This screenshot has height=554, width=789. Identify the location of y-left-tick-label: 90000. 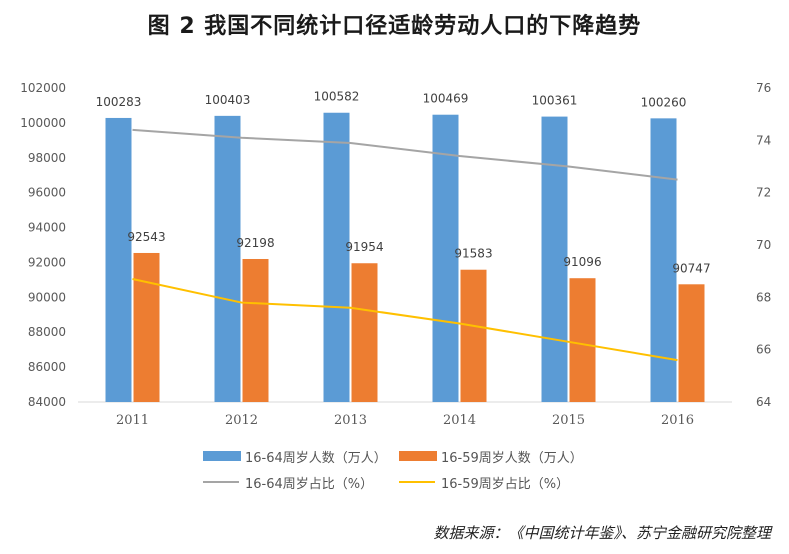
(47, 297).